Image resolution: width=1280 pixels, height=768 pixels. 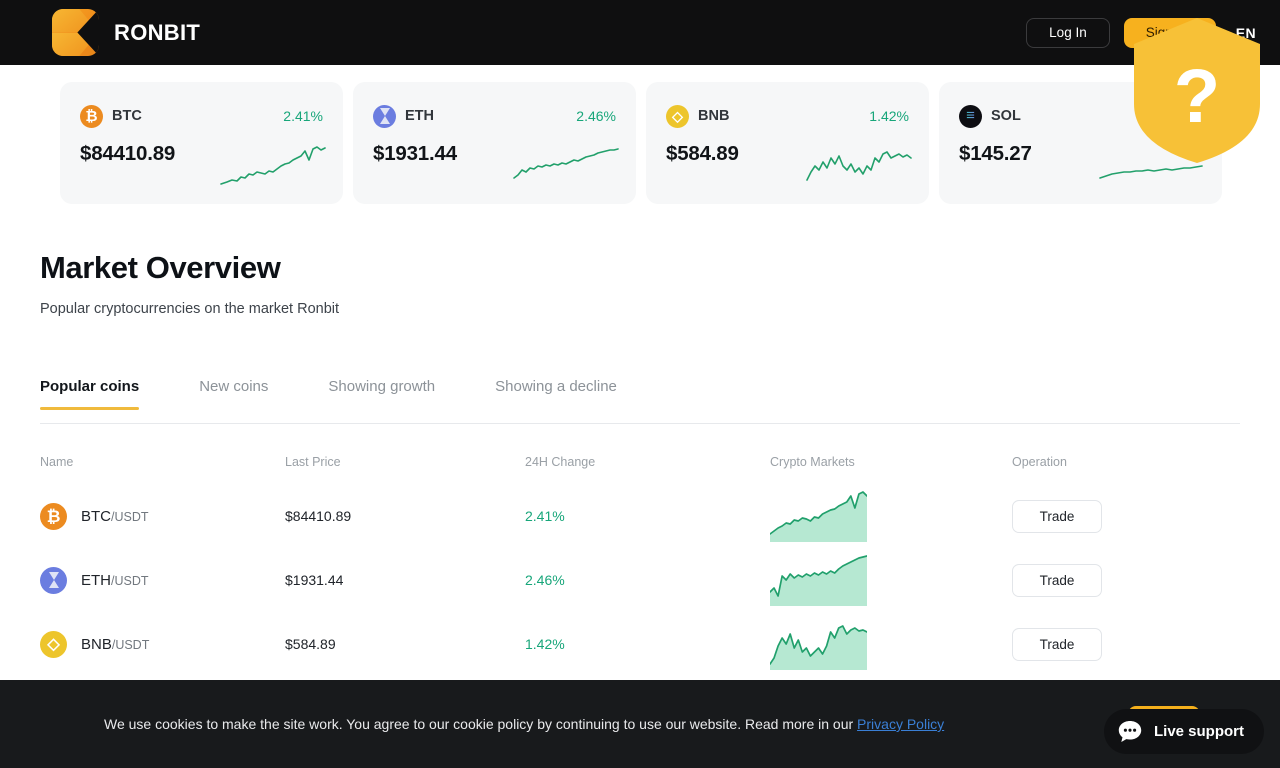 What do you see at coordinates (96, 516) in the screenshot?
I see `pair-base: BTC` at bounding box center [96, 516].